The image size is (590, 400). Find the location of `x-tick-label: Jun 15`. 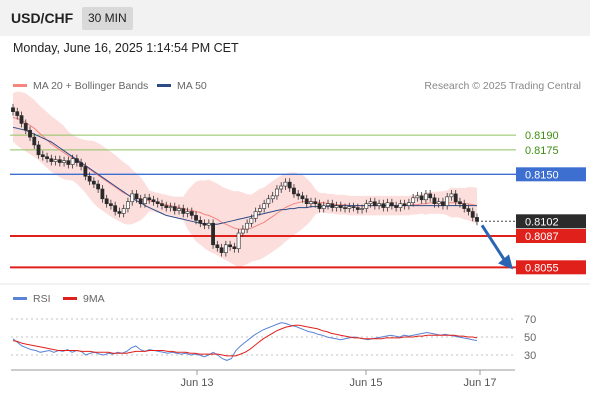

x-tick-label: Jun 15 is located at coordinates (365, 383).